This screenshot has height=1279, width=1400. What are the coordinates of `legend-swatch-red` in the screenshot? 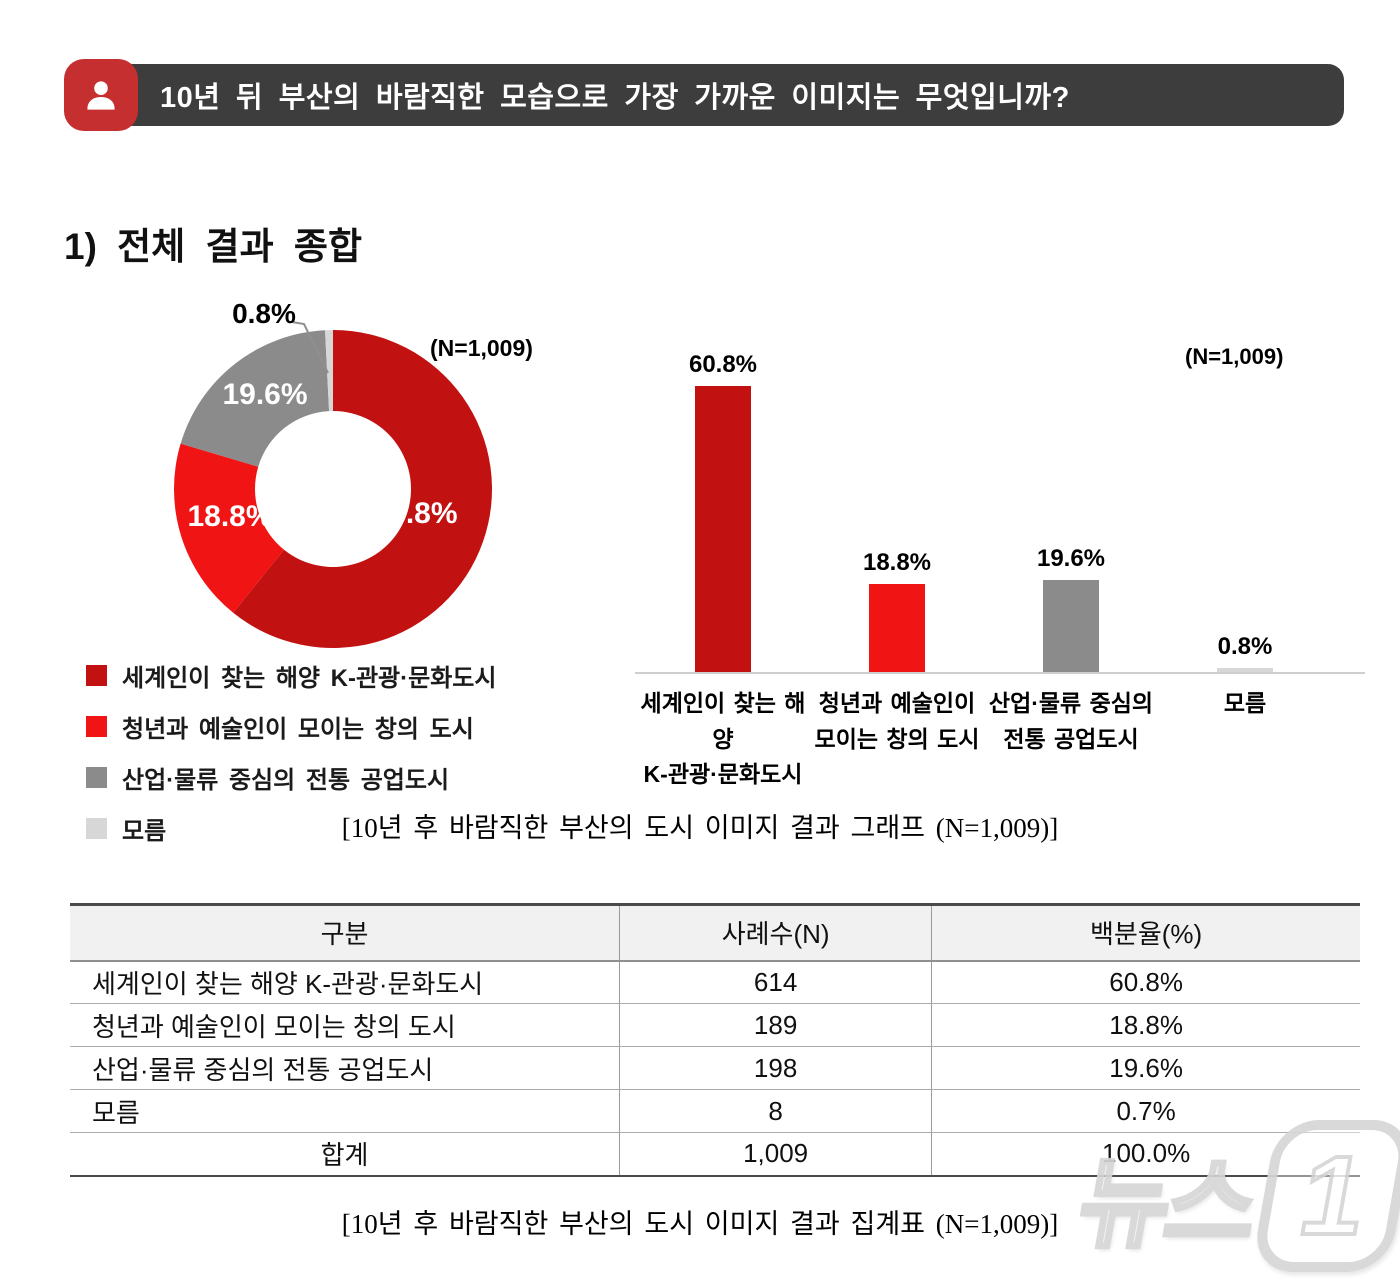 It's located at (96, 726).